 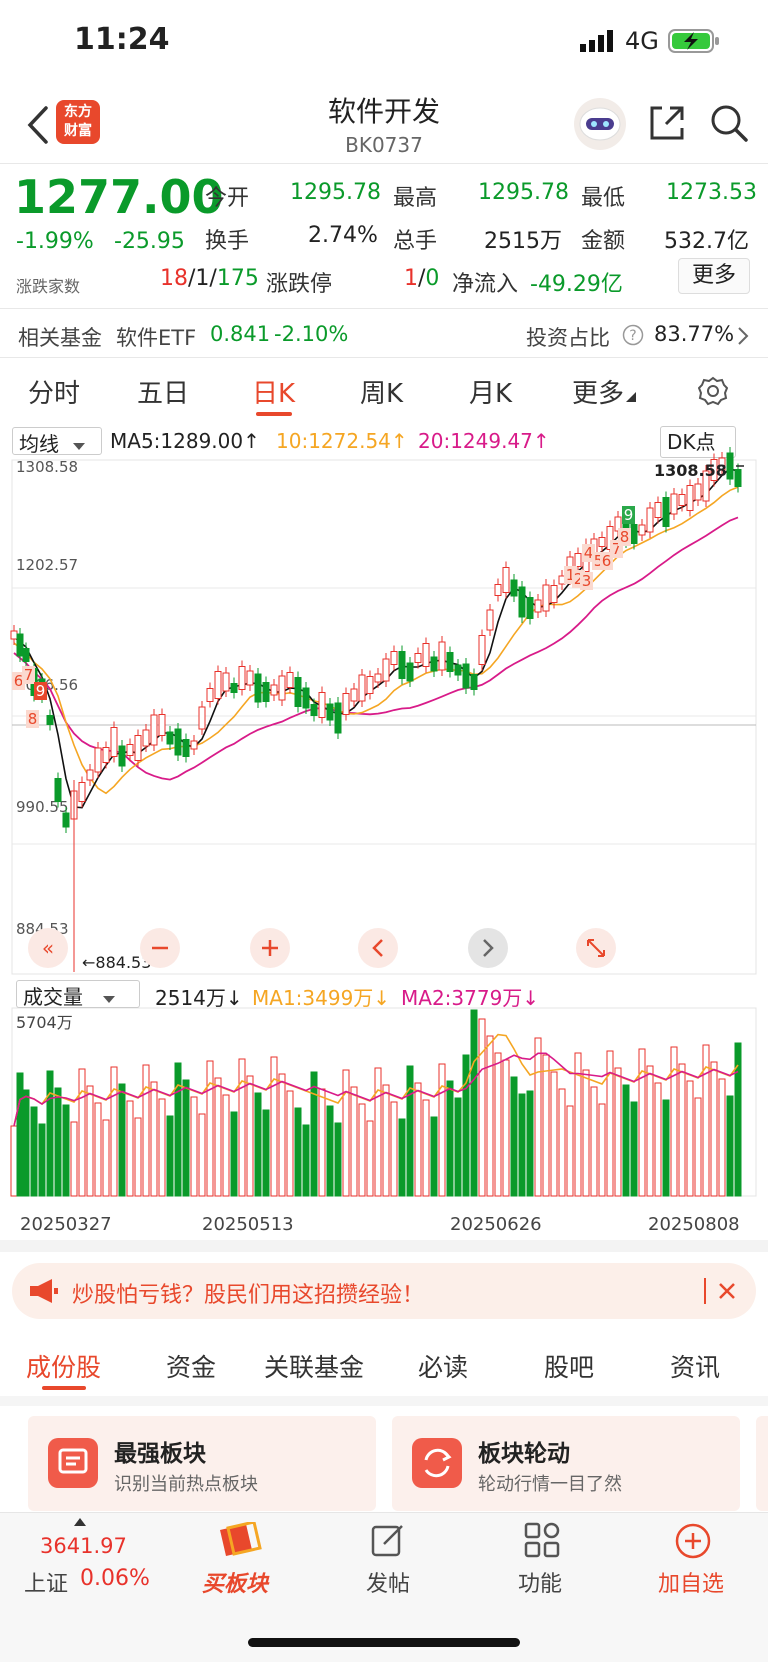 I want to click on tab-related-funds: 关联基金, so click(x=314, y=1367).